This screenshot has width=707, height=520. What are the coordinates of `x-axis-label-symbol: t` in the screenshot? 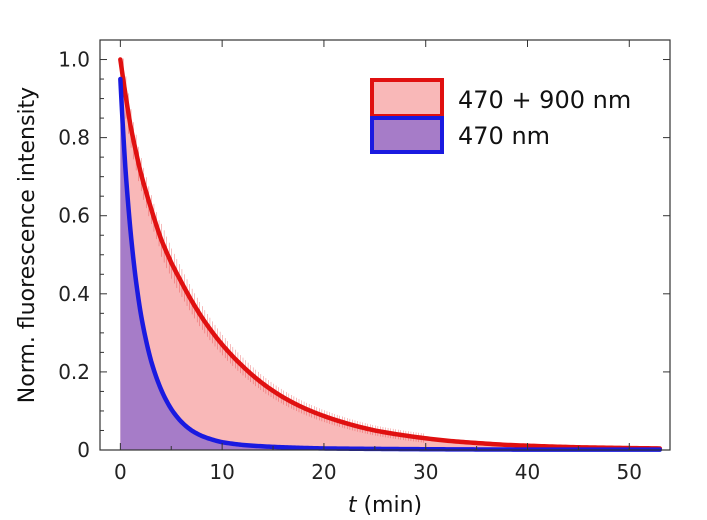 It's located at (353, 505).